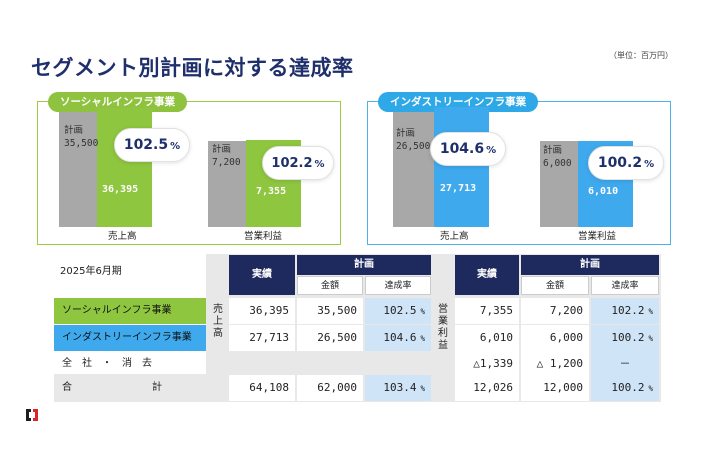 This screenshot has height=474, width=710. I want to click on table-rate-cell: 104.6%, so click(398, 338).